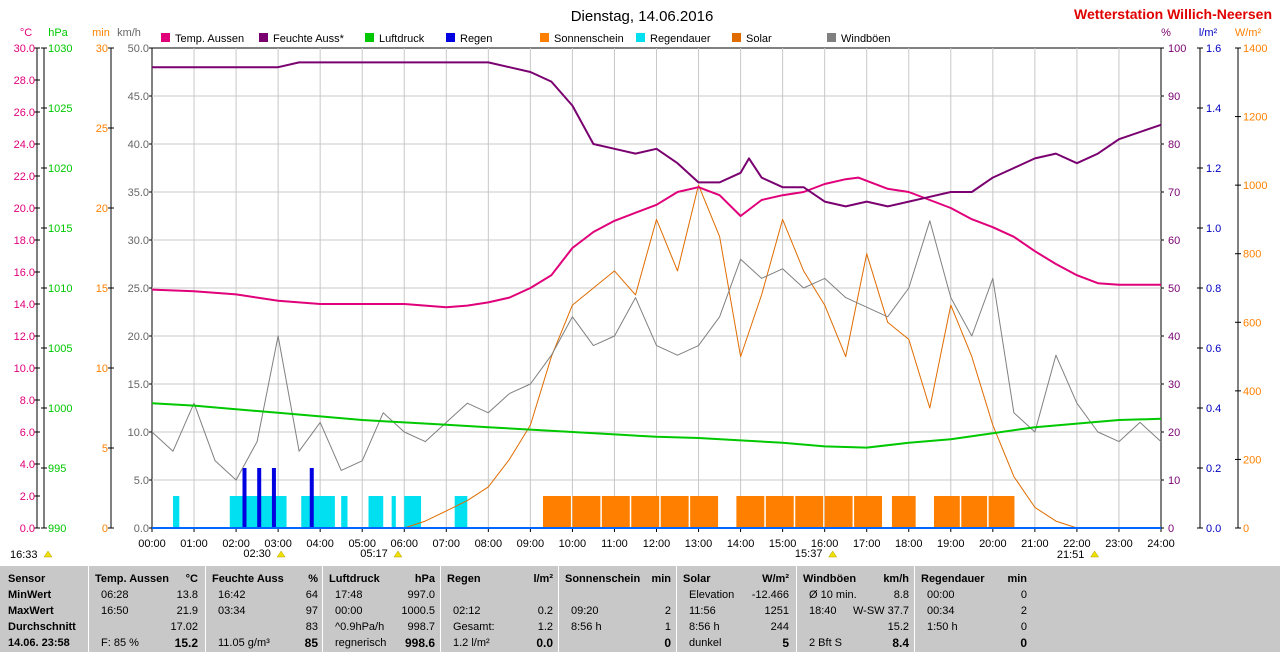  I want to click on x-tick-label: 11:00, so click(614, 544).